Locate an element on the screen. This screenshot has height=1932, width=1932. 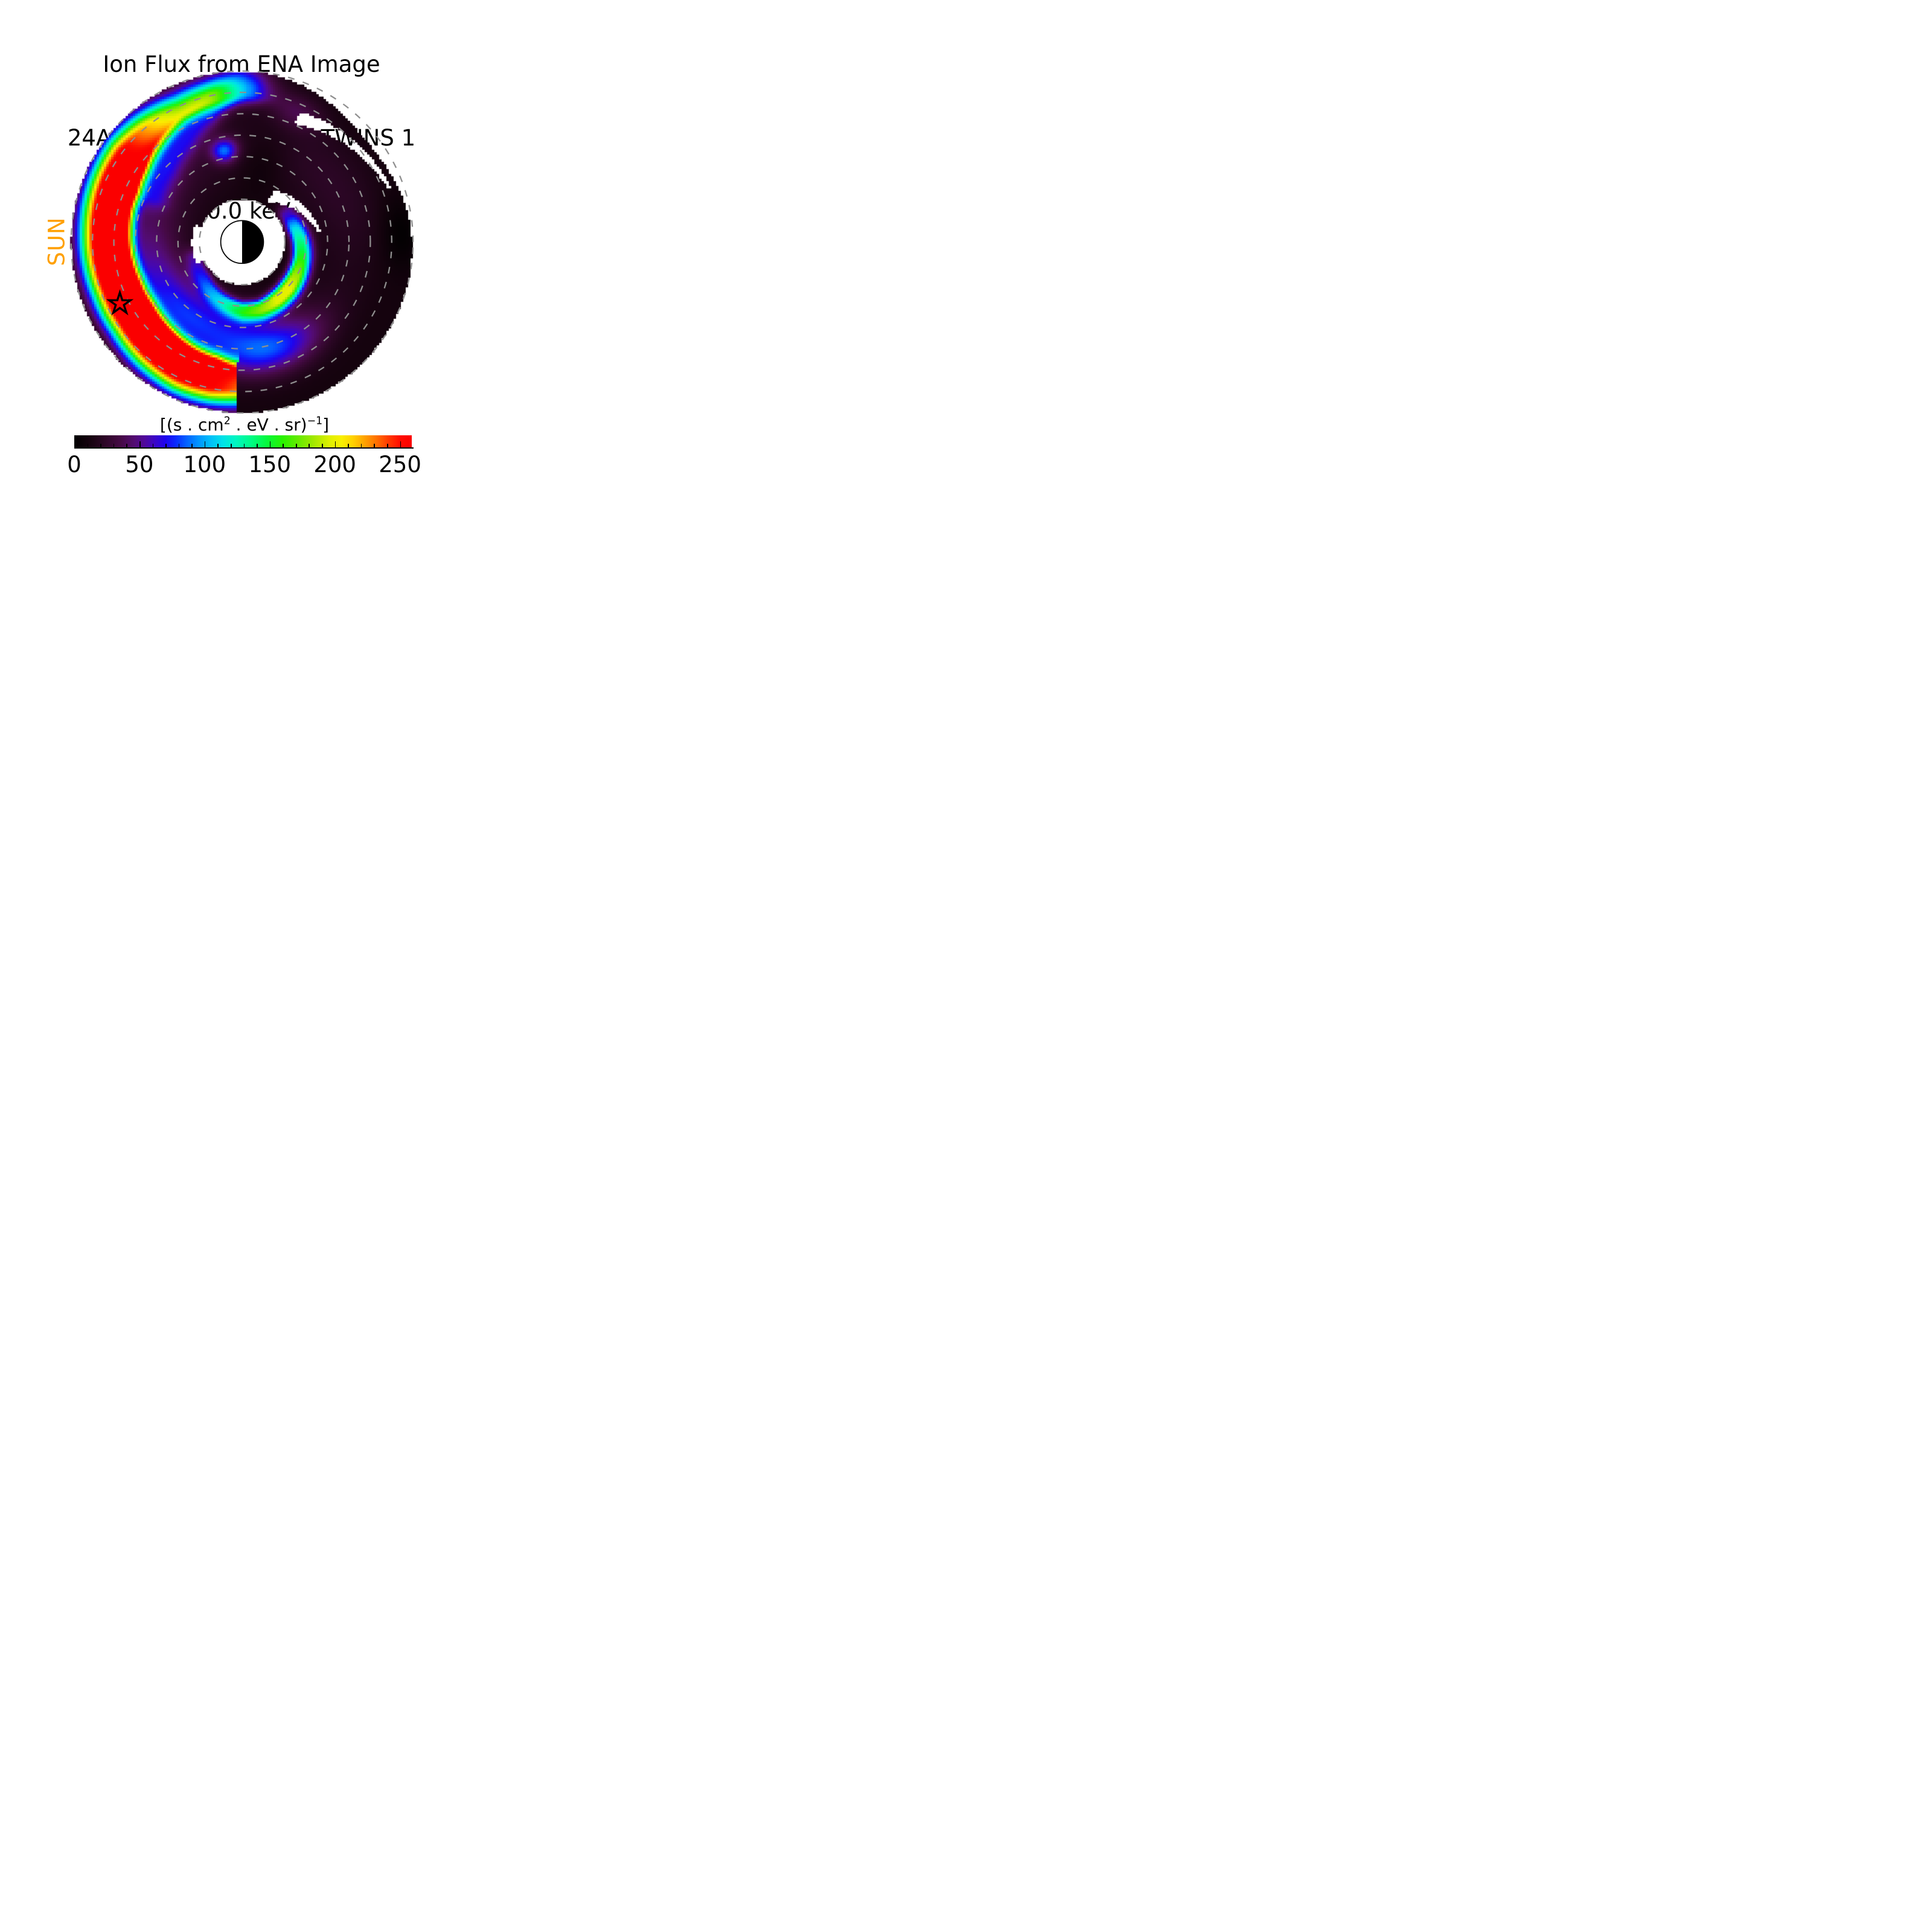
lshell-ring-3re is located at coordinates (242, 242).